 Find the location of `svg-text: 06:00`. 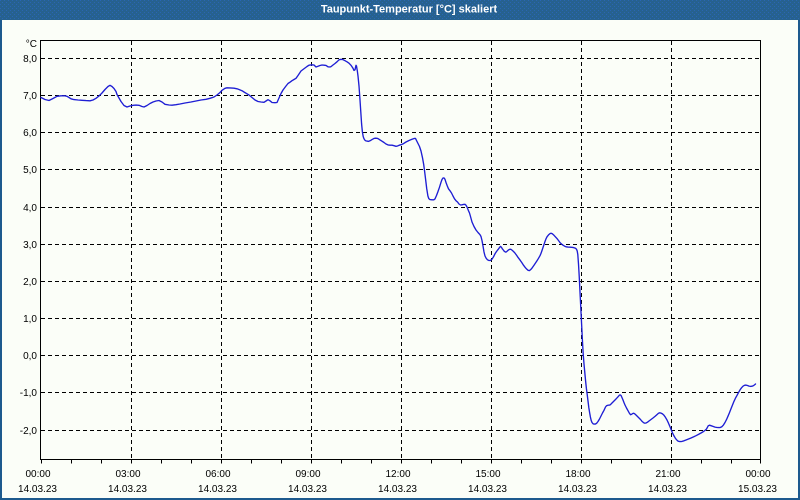

svg-text: 06:00 is located at coordinates (217, 474).